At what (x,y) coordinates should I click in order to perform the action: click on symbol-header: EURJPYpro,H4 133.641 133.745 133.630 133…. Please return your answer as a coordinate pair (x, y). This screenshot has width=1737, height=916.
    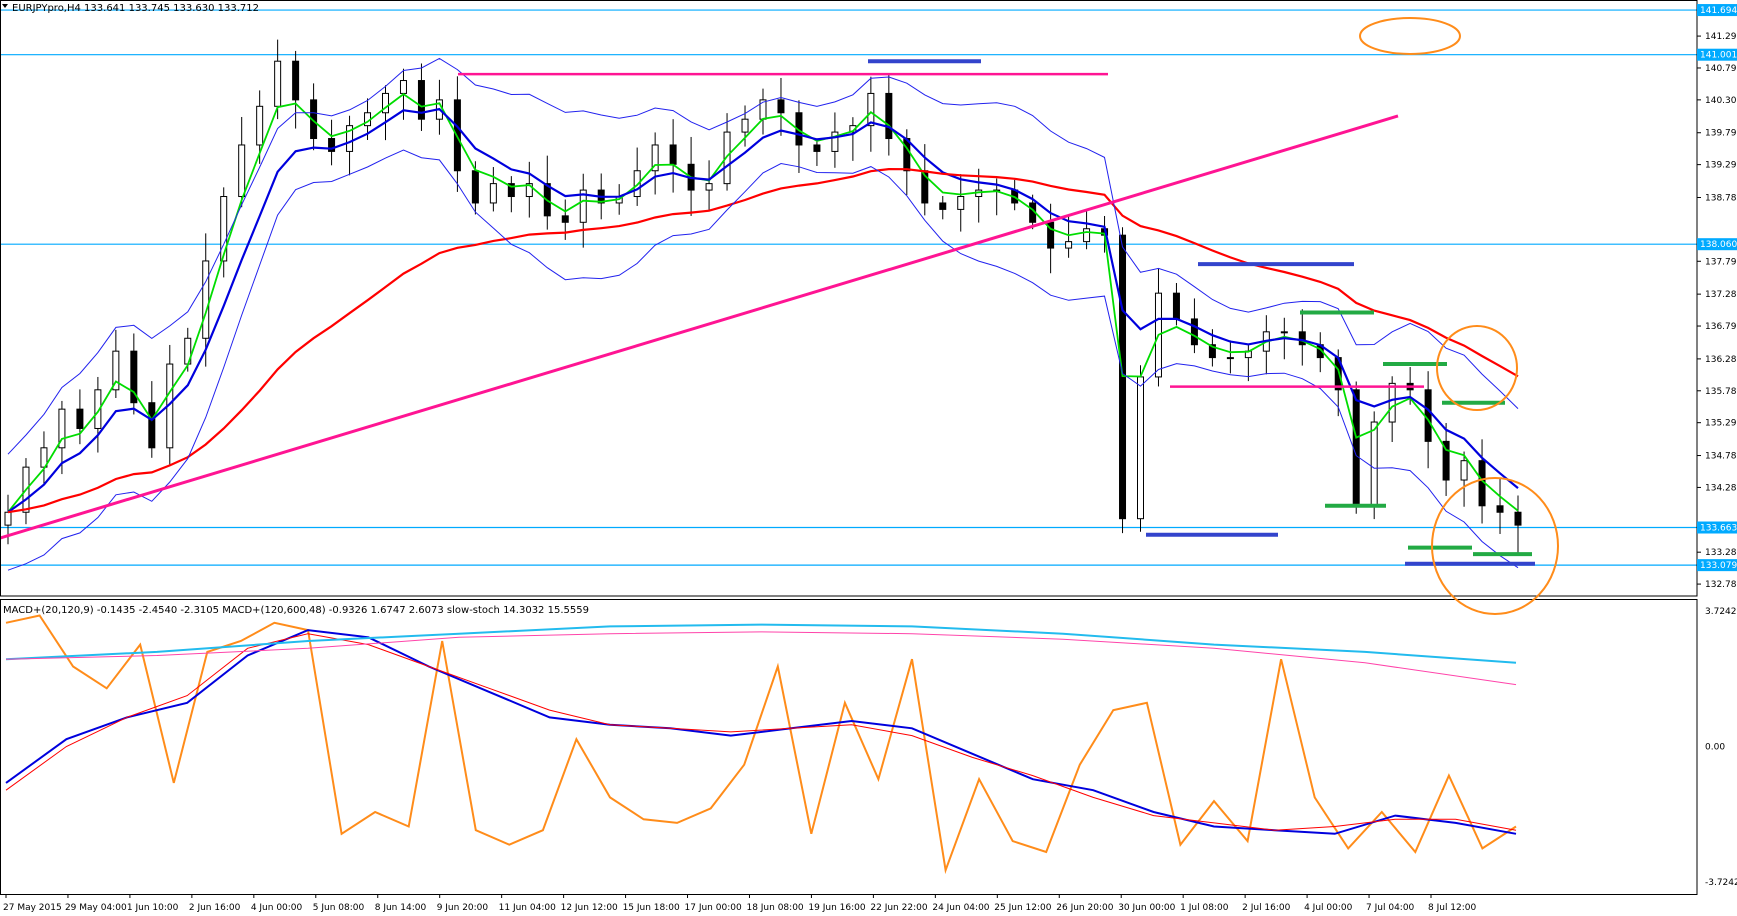
    Looking at the image, I should click on (135, 8).